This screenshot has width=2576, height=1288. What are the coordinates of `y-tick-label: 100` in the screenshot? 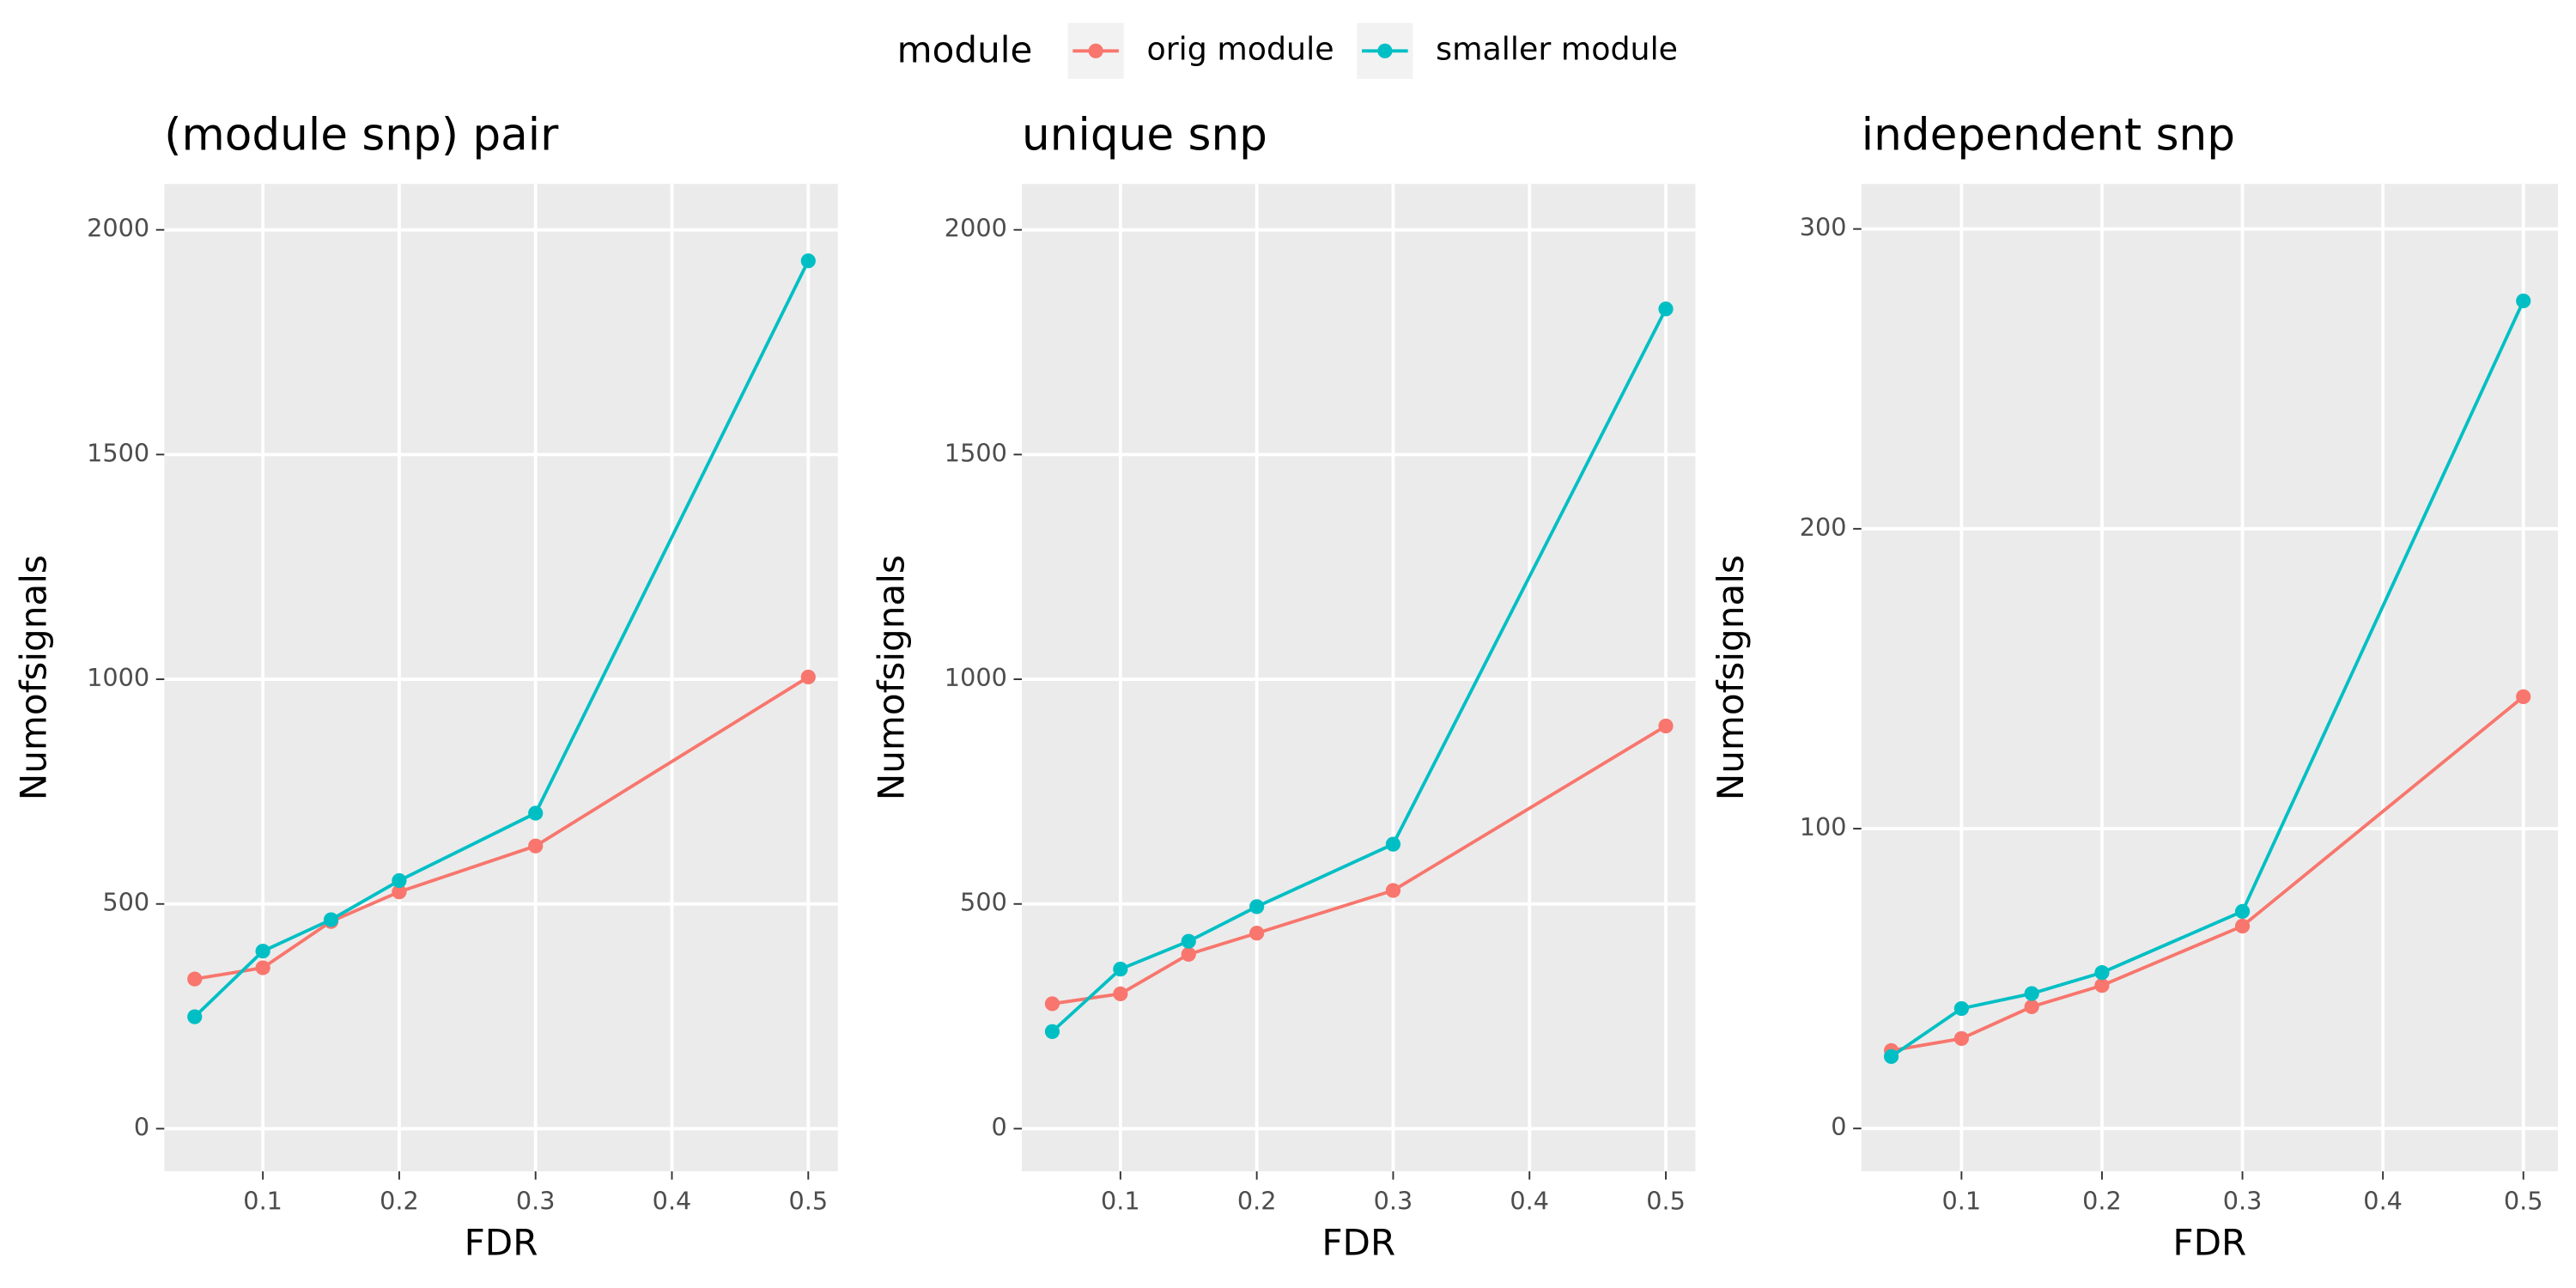 It's located at (1823, 826).